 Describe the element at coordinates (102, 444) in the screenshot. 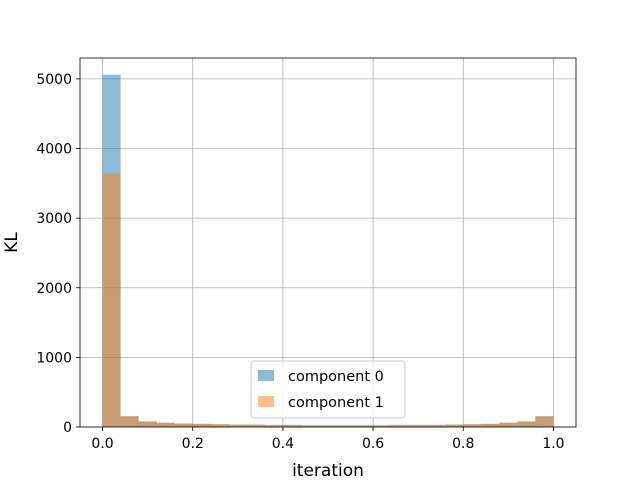

I see `x-tick-label: 0.0` at that location.